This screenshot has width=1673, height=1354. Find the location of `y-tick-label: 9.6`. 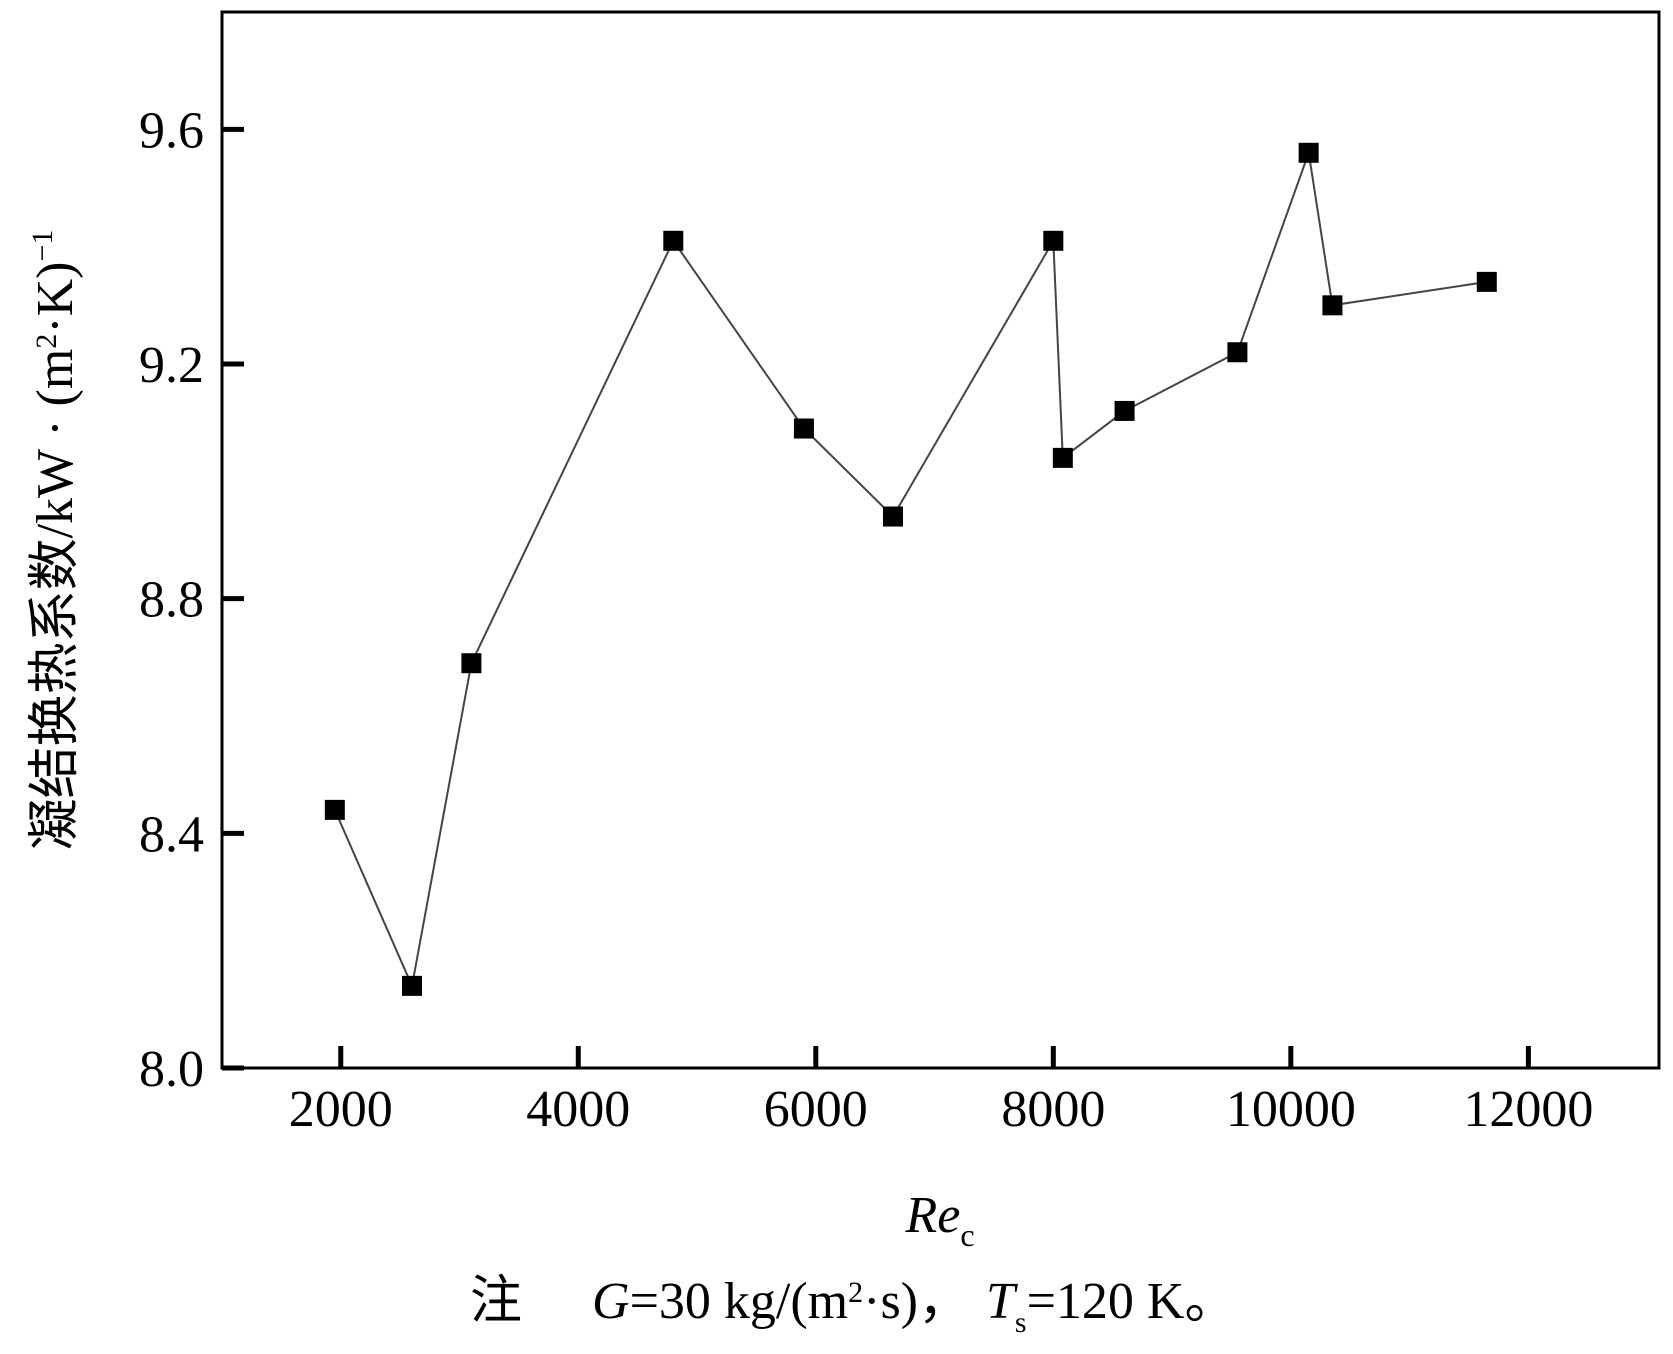

y-tick-label: 9.6 is located at coordinates (171, 130).